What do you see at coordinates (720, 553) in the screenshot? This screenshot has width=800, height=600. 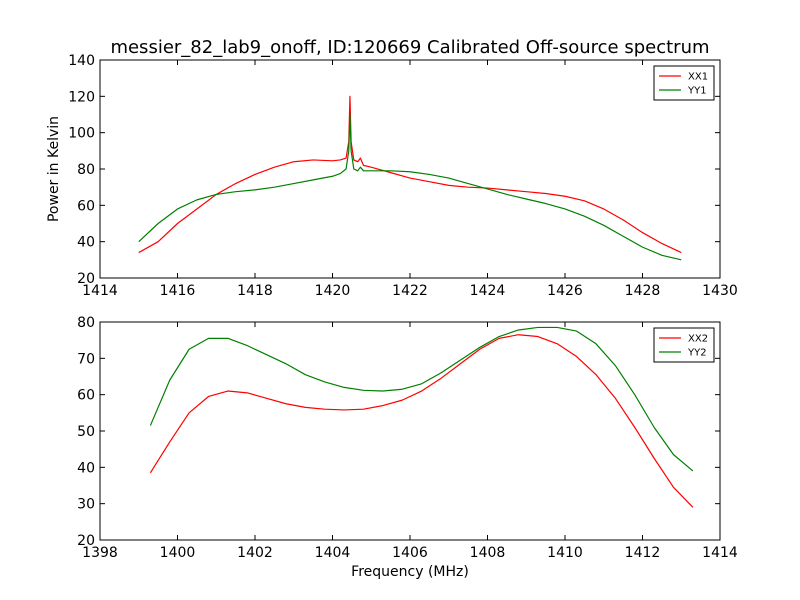 I see `bottom-x-tick-label: 1414` at bounding box center [720, 553].